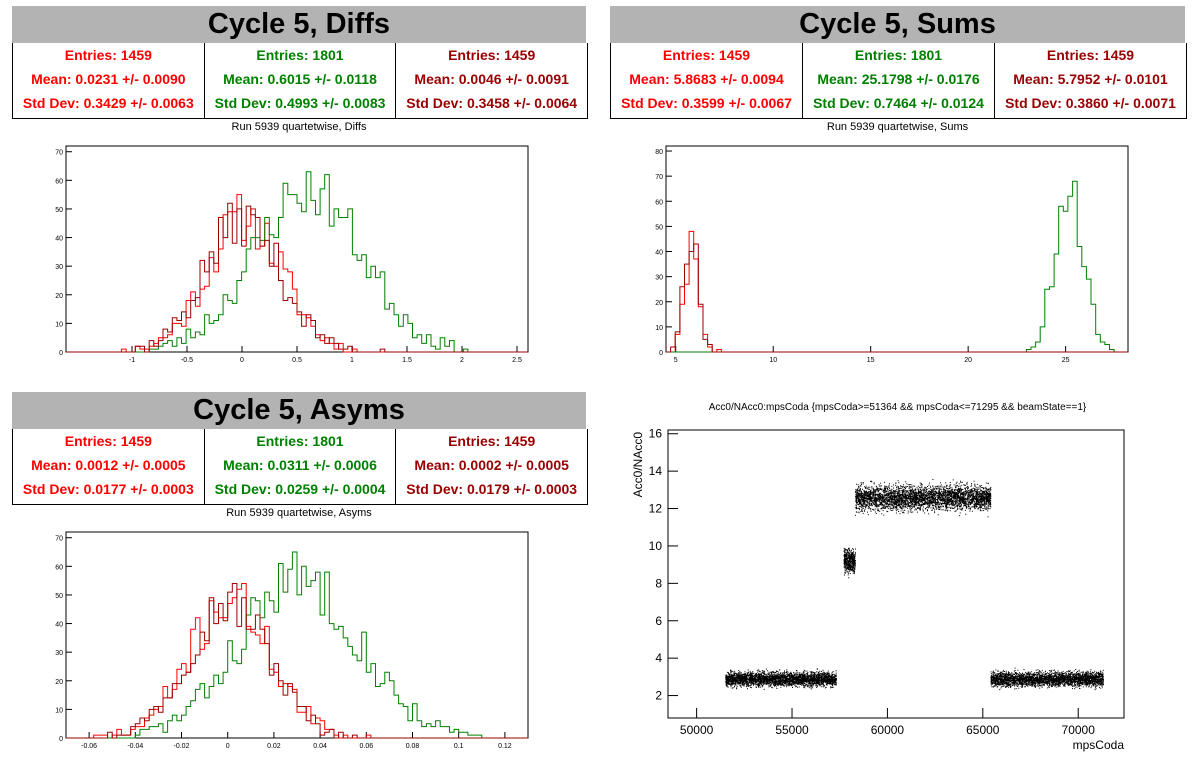 This screenshot has height=772, width=1196. What do you see at coordinates (299, 410) in the screenshot?
I see `asyms-title: Cycle 5, Asyms` at bounding box center [299, 410].